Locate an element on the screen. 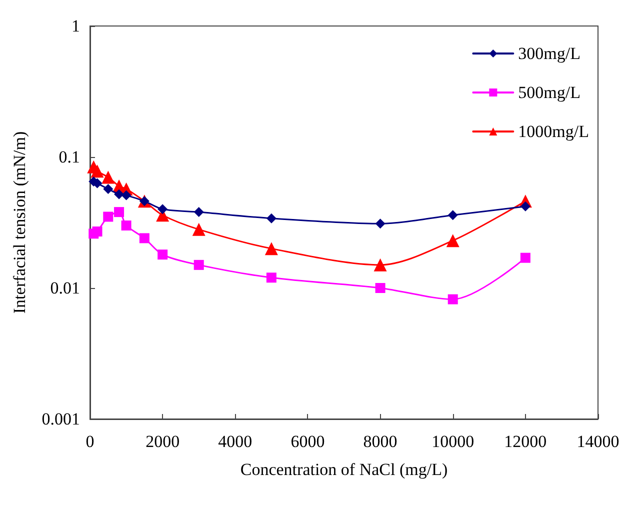  x-axis-title: Concentration of NaCl (mg/L) is located at coordinates (344, 469).